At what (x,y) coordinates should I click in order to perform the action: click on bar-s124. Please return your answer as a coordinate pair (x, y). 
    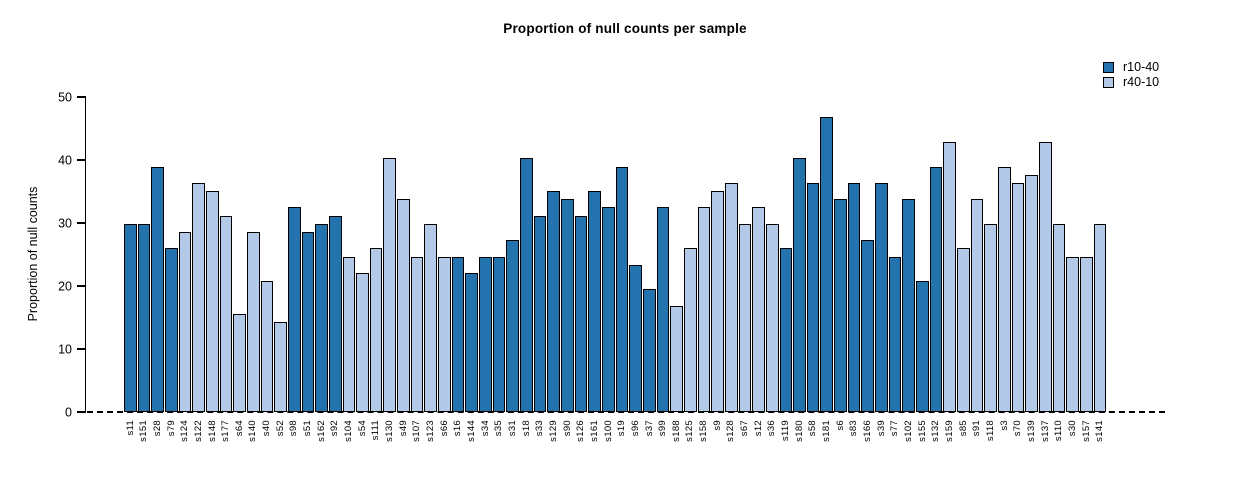
    Looking at the image, I should click on (185, 322).